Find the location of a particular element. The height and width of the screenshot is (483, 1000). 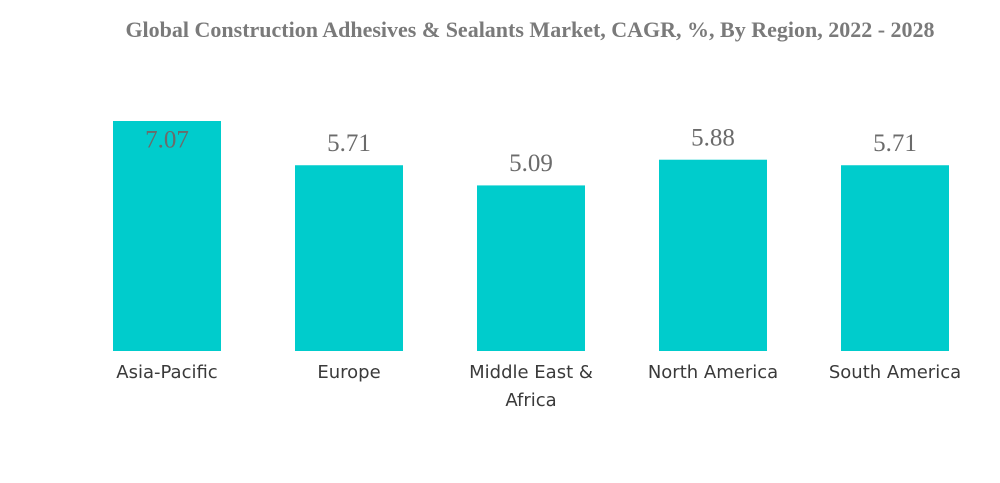

value-label: 5.88 is located at coordinates (713, 137).